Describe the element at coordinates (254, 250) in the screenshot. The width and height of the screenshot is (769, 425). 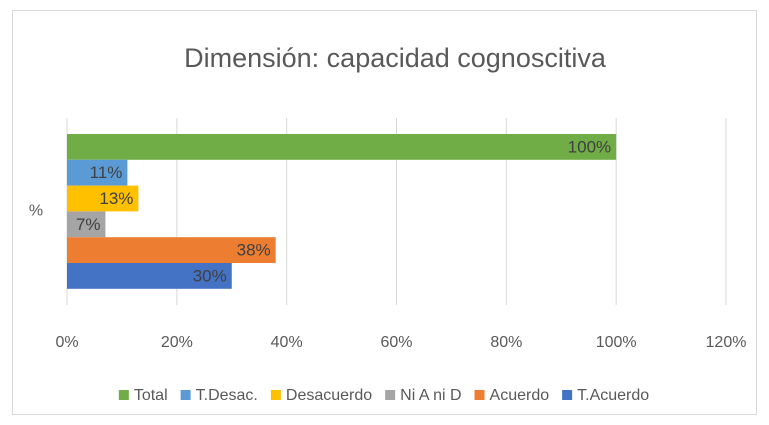
I see `data-label: 38%` at that location.